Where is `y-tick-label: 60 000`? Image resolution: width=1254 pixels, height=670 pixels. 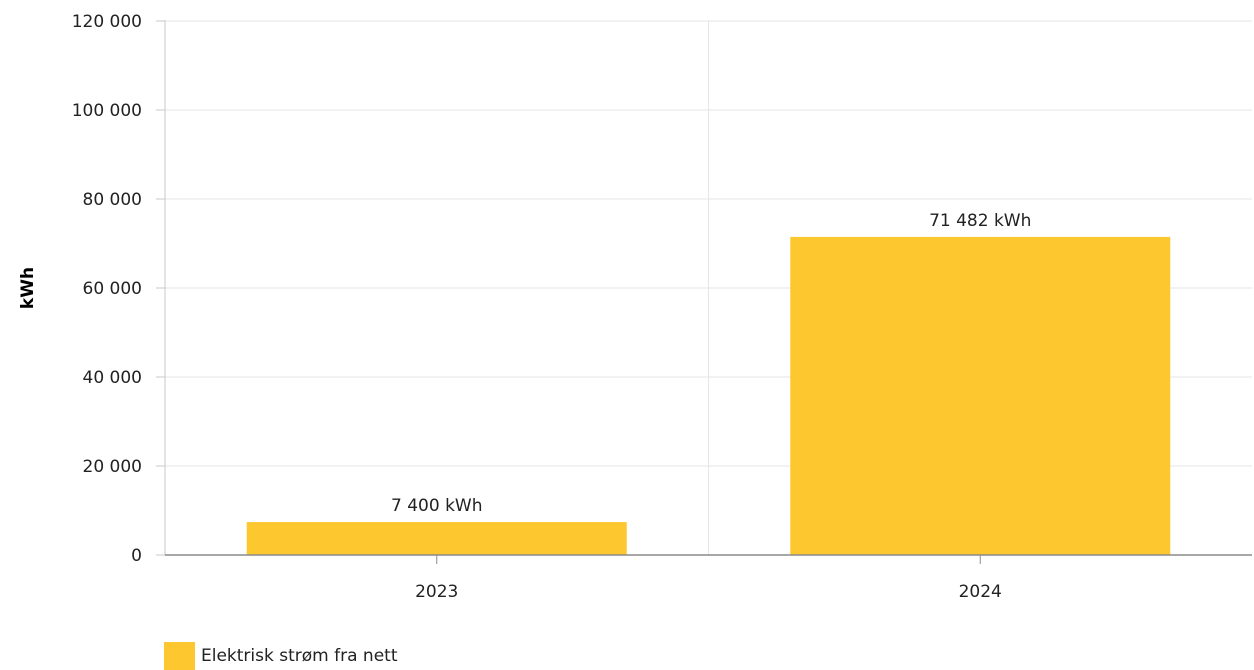 y-tick-label: 60 000 is located at coordinates (112, 289).